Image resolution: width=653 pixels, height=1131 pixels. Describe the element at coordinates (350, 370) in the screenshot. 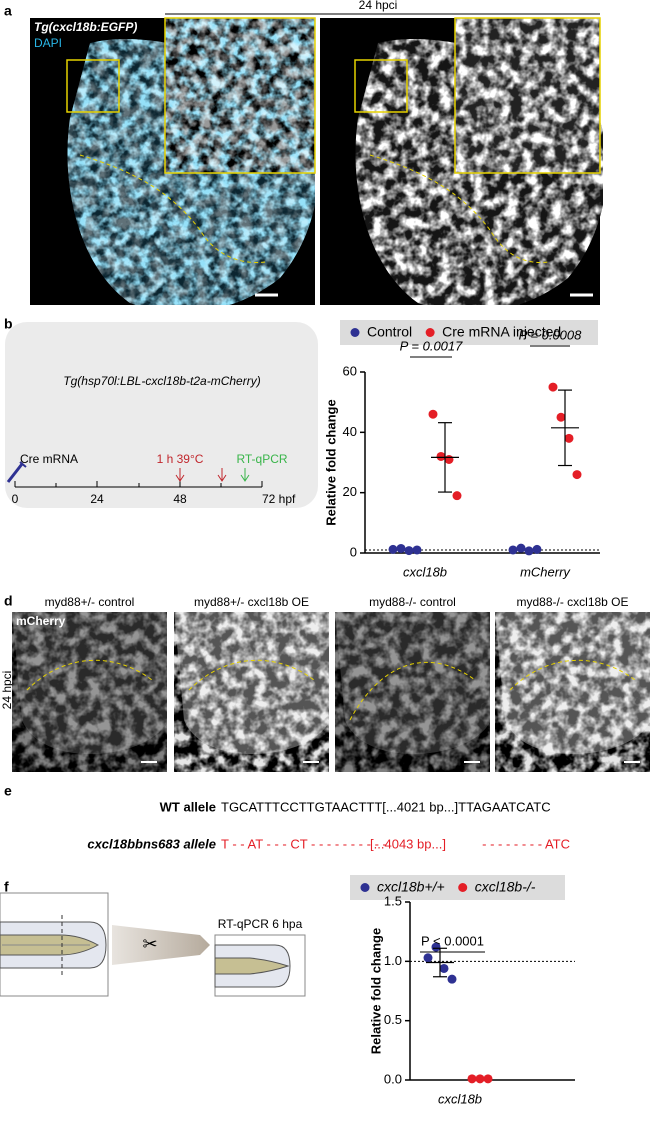

I see `y-tick-label: 60` at that location.